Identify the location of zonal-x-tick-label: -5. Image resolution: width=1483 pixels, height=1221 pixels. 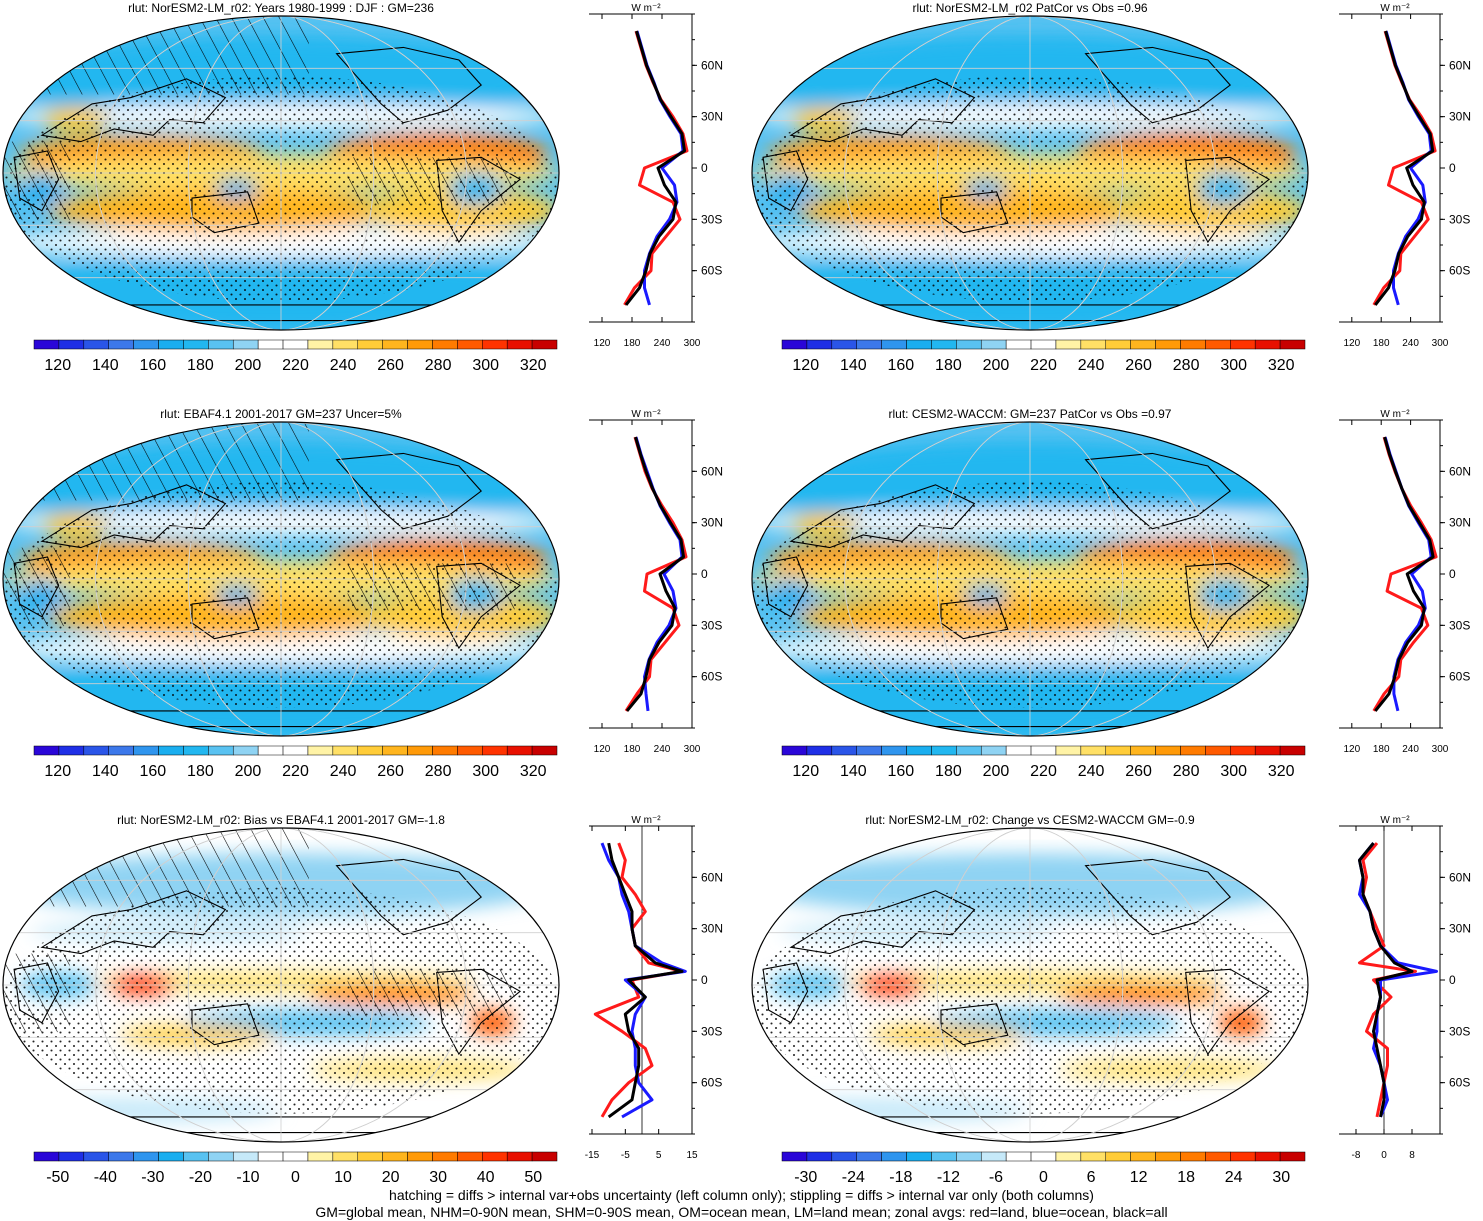
(625, 1155).